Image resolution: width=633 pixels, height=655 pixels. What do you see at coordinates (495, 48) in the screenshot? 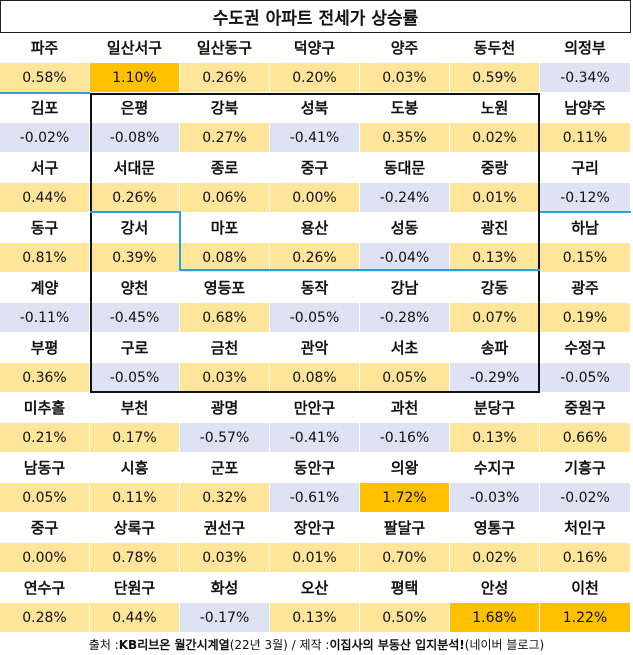
I see `region-name: 동두천` at bounding box center [495, 48].